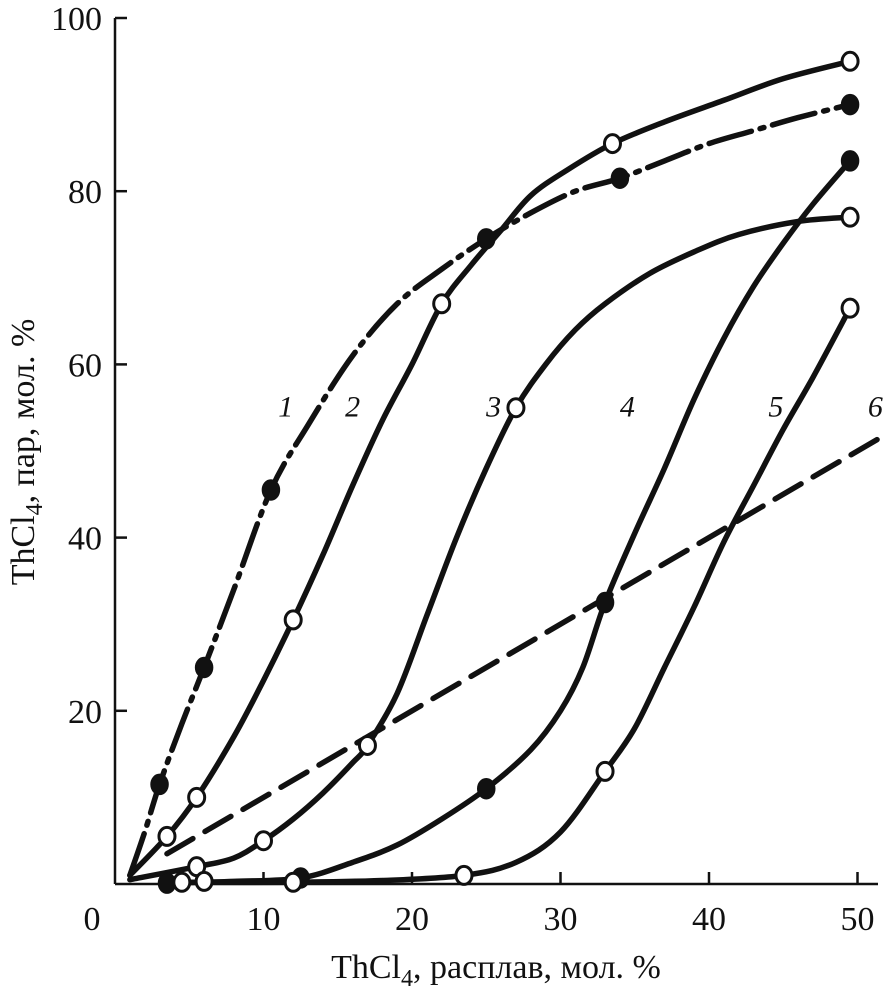 Image resolution: width=895 pixels, height=998 pixels. I want to click on series-label-5: 5, so click(775, 406).